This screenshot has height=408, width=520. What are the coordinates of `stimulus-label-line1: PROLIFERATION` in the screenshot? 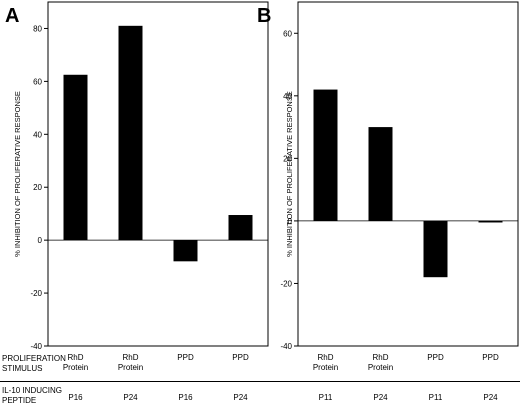 It's located at (34, 358).